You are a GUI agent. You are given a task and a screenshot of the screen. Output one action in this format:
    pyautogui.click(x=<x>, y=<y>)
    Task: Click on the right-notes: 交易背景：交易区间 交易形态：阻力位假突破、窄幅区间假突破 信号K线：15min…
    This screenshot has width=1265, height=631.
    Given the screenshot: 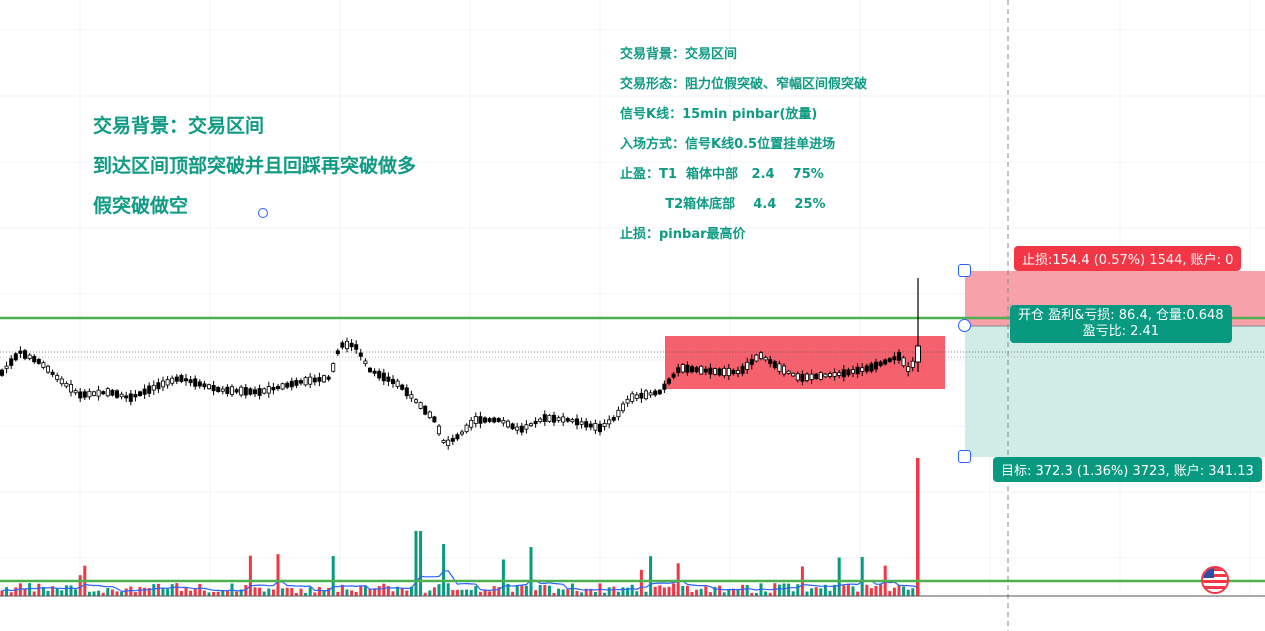 What is the action you would take?
    pyautogui.click(x=743, y=145)
    